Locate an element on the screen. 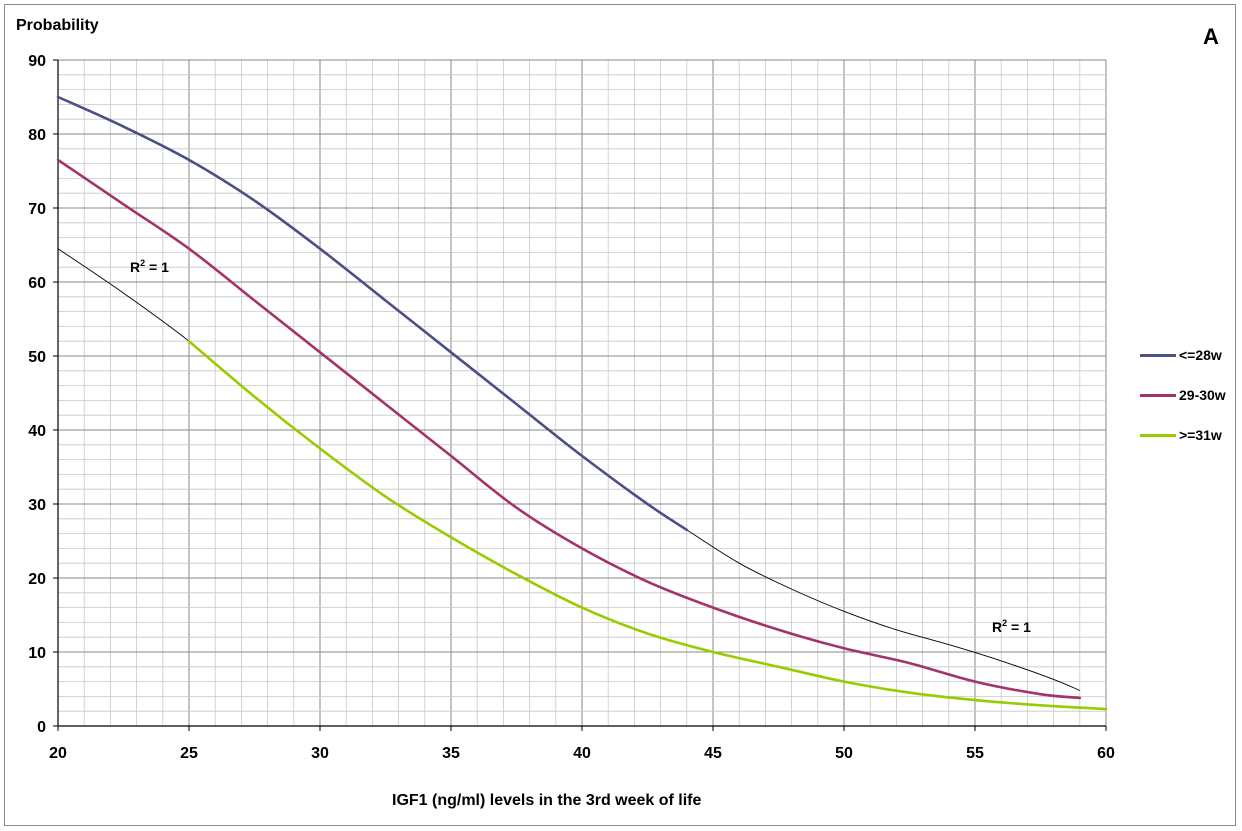  y-tick-label: 0 is located at coordinates (41, 727).